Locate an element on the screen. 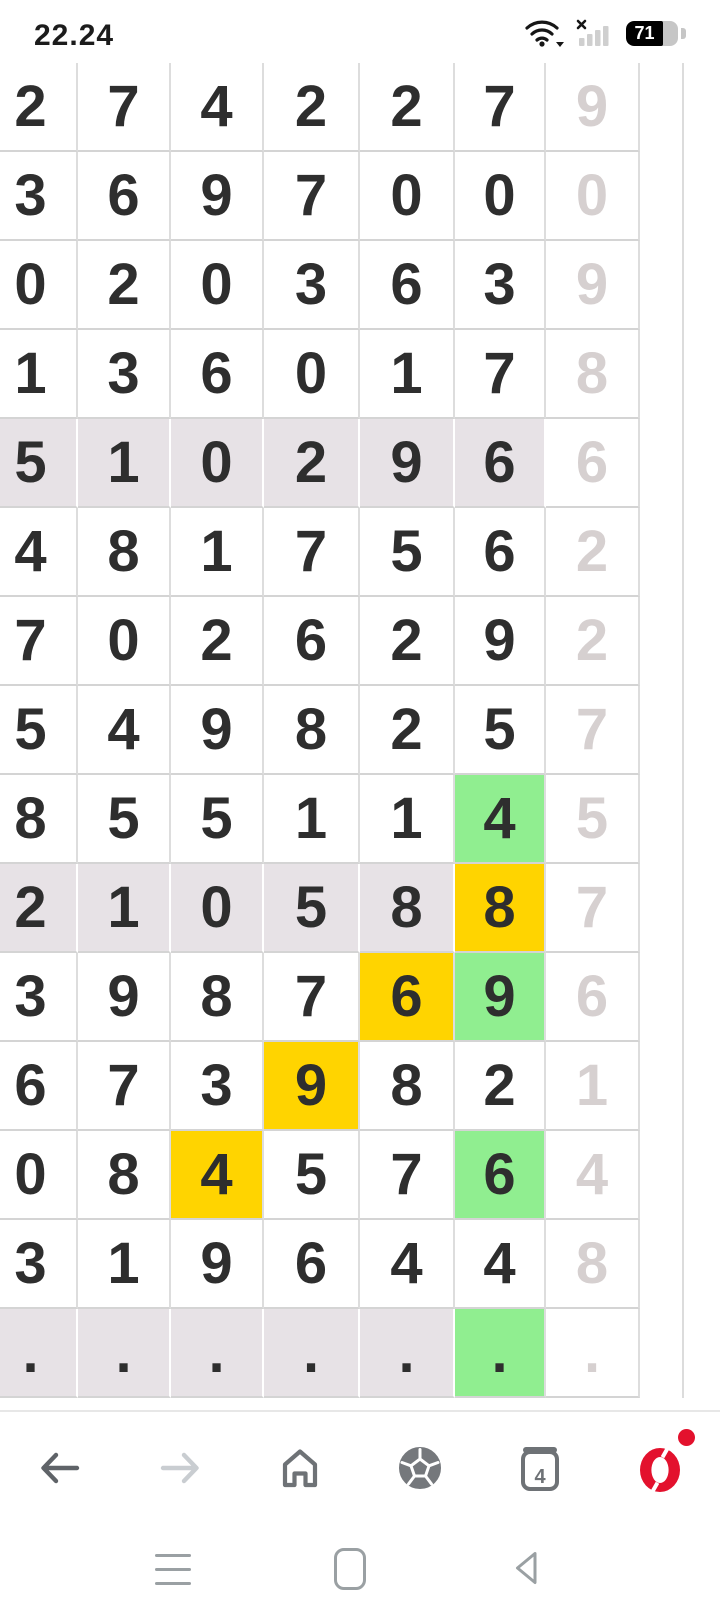 The width and height of the screenshot is (720, 1612). tab-count: 4 is located at coordinates (540, 1477).